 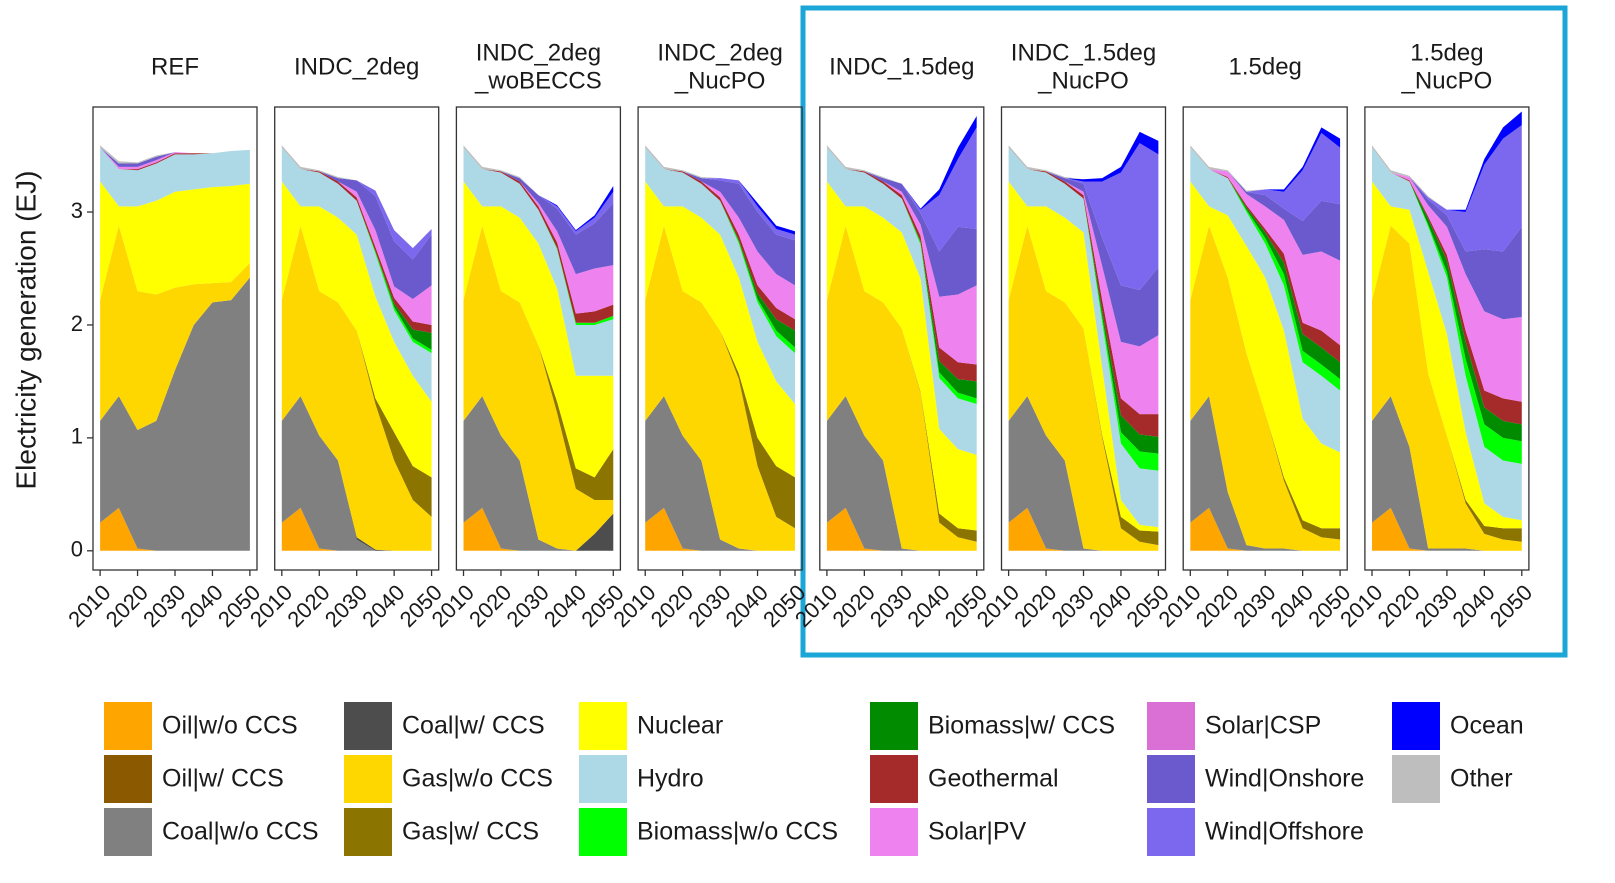 What do you see at coordinates (670, 779) in the screenshot?
I see `legend-label: Hydro` at bounding box center [670, 779].